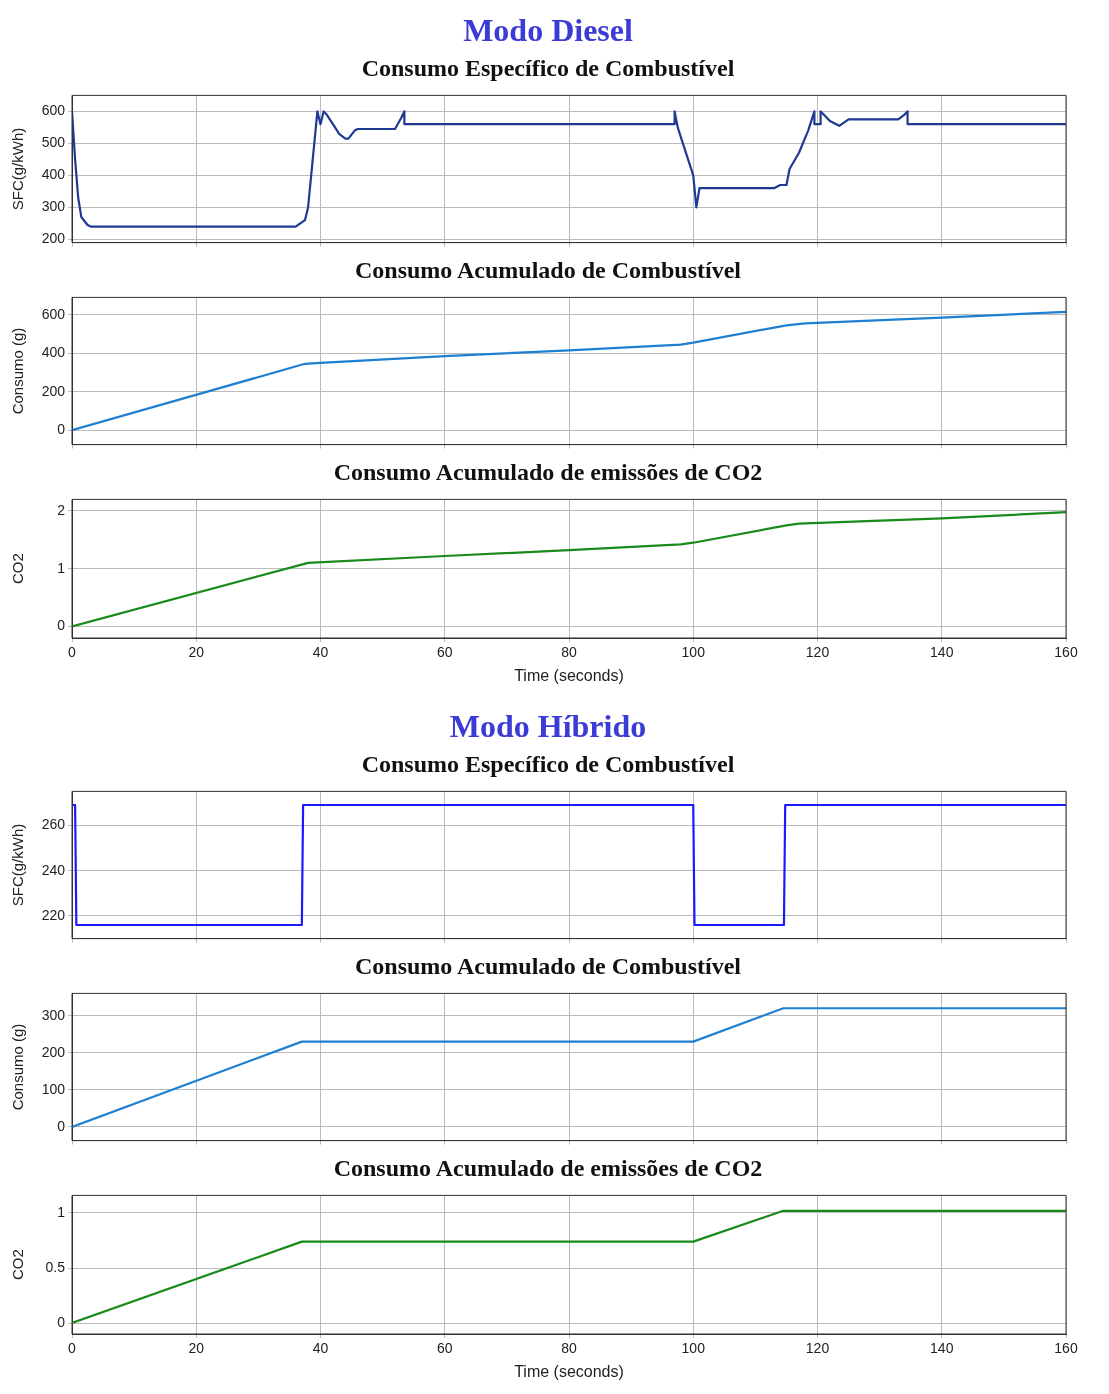  What do you see at coordinates (61, 509) in the screenshot?
I see `y-tick-label: 2` at bounding box center [61, 509].